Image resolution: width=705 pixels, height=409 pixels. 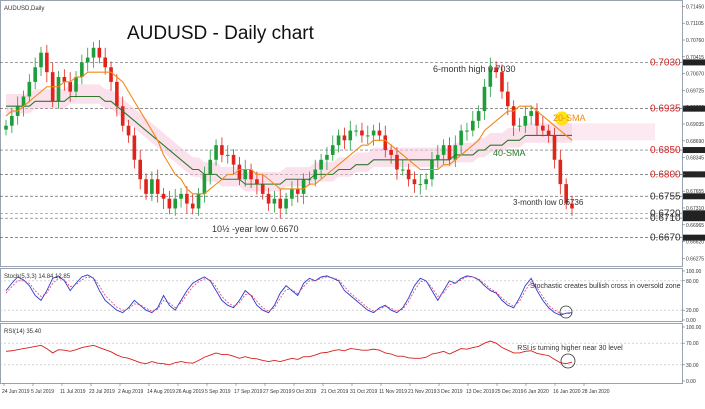 What do you see at coordinates (393, 392) in the screenshot?
I see `x-tick-label: 11 Nov 2019` at bounding box center [393, 392].